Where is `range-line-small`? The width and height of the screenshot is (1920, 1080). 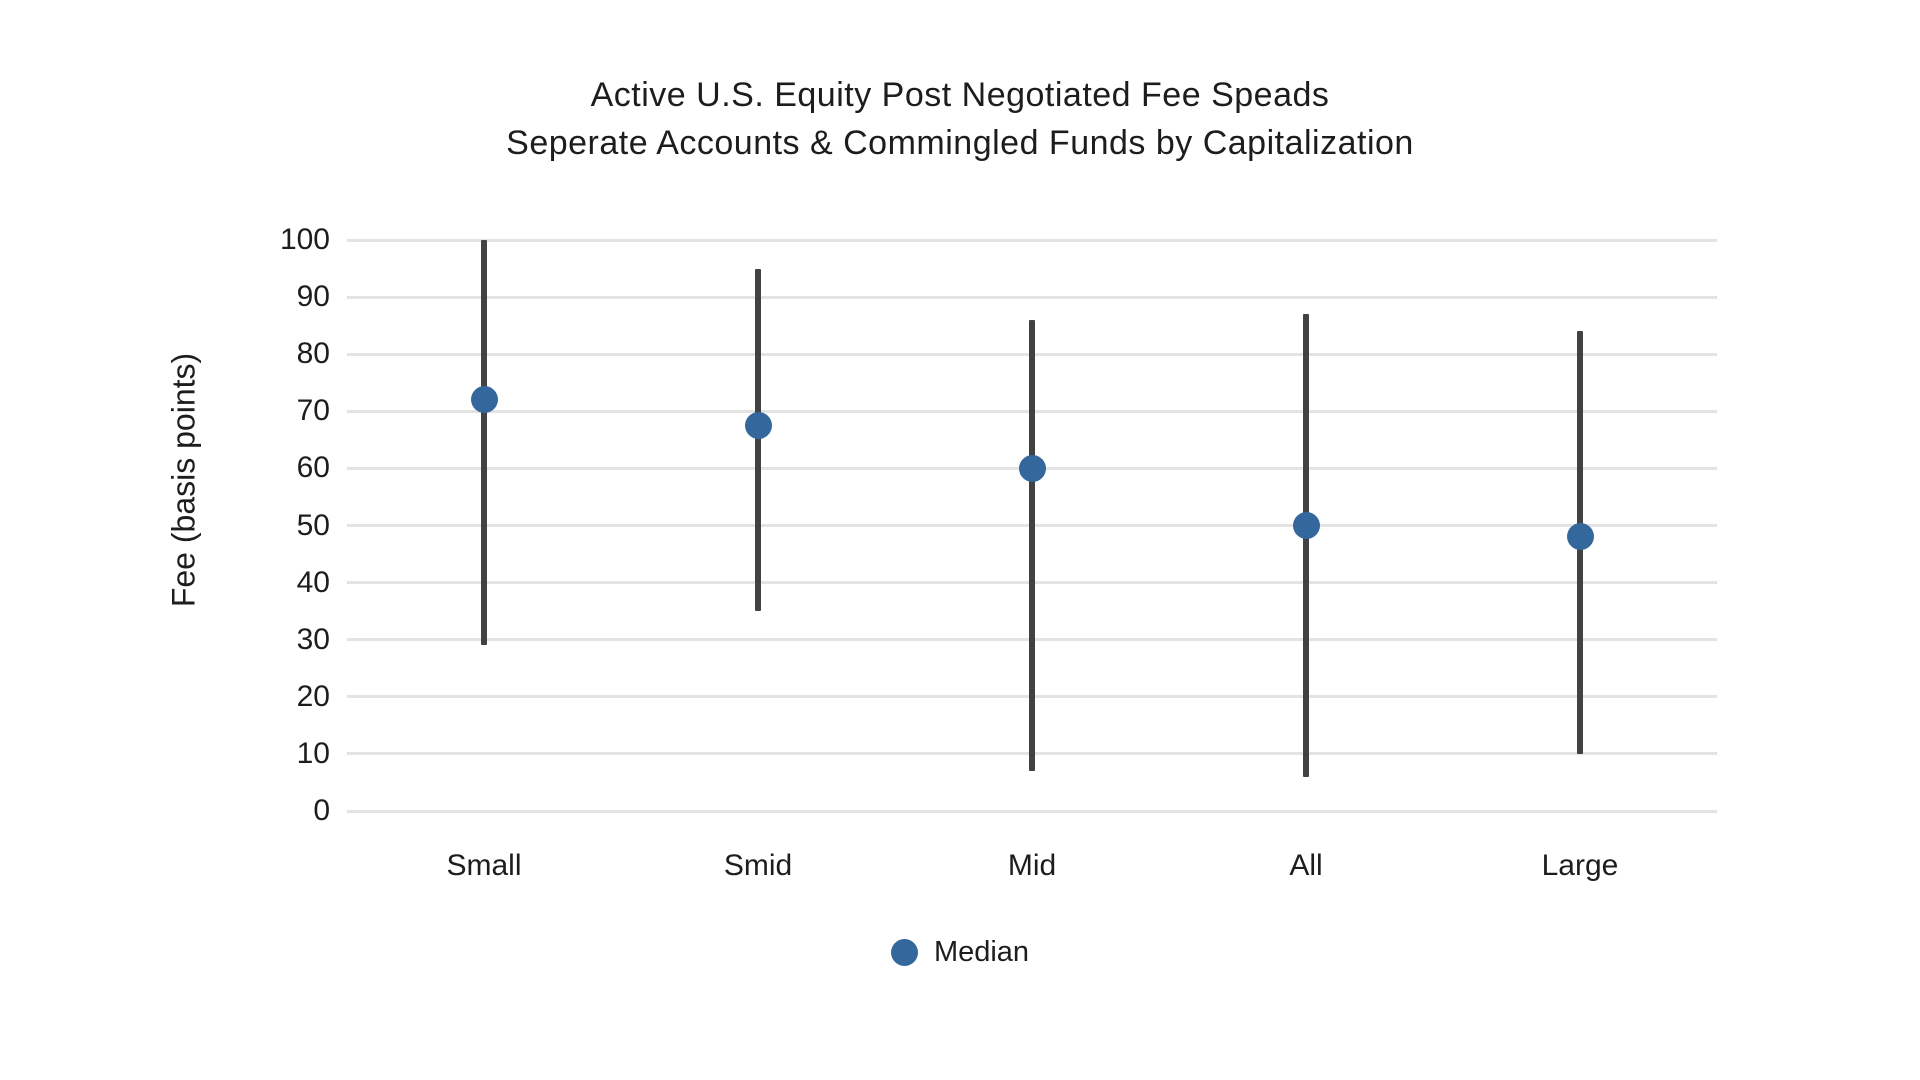
range-line-small is located at coordinates (484, 443).